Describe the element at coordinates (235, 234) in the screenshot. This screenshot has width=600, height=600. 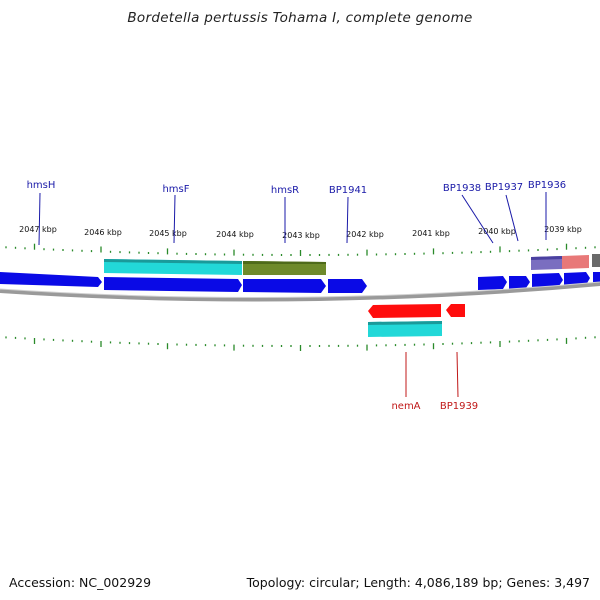
I see `scale-label-2044: 2044 kbp` at that location.